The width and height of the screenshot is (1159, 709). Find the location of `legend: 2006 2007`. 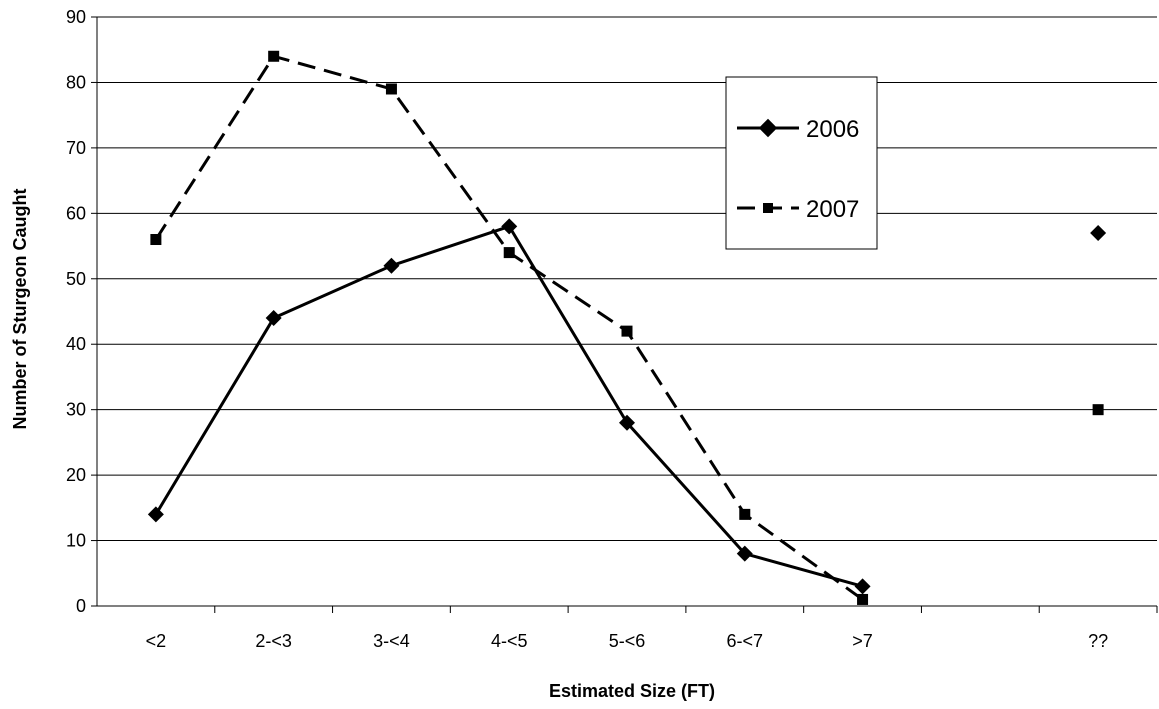

legend: 2006 2007 is located at coordinates (801, 163).